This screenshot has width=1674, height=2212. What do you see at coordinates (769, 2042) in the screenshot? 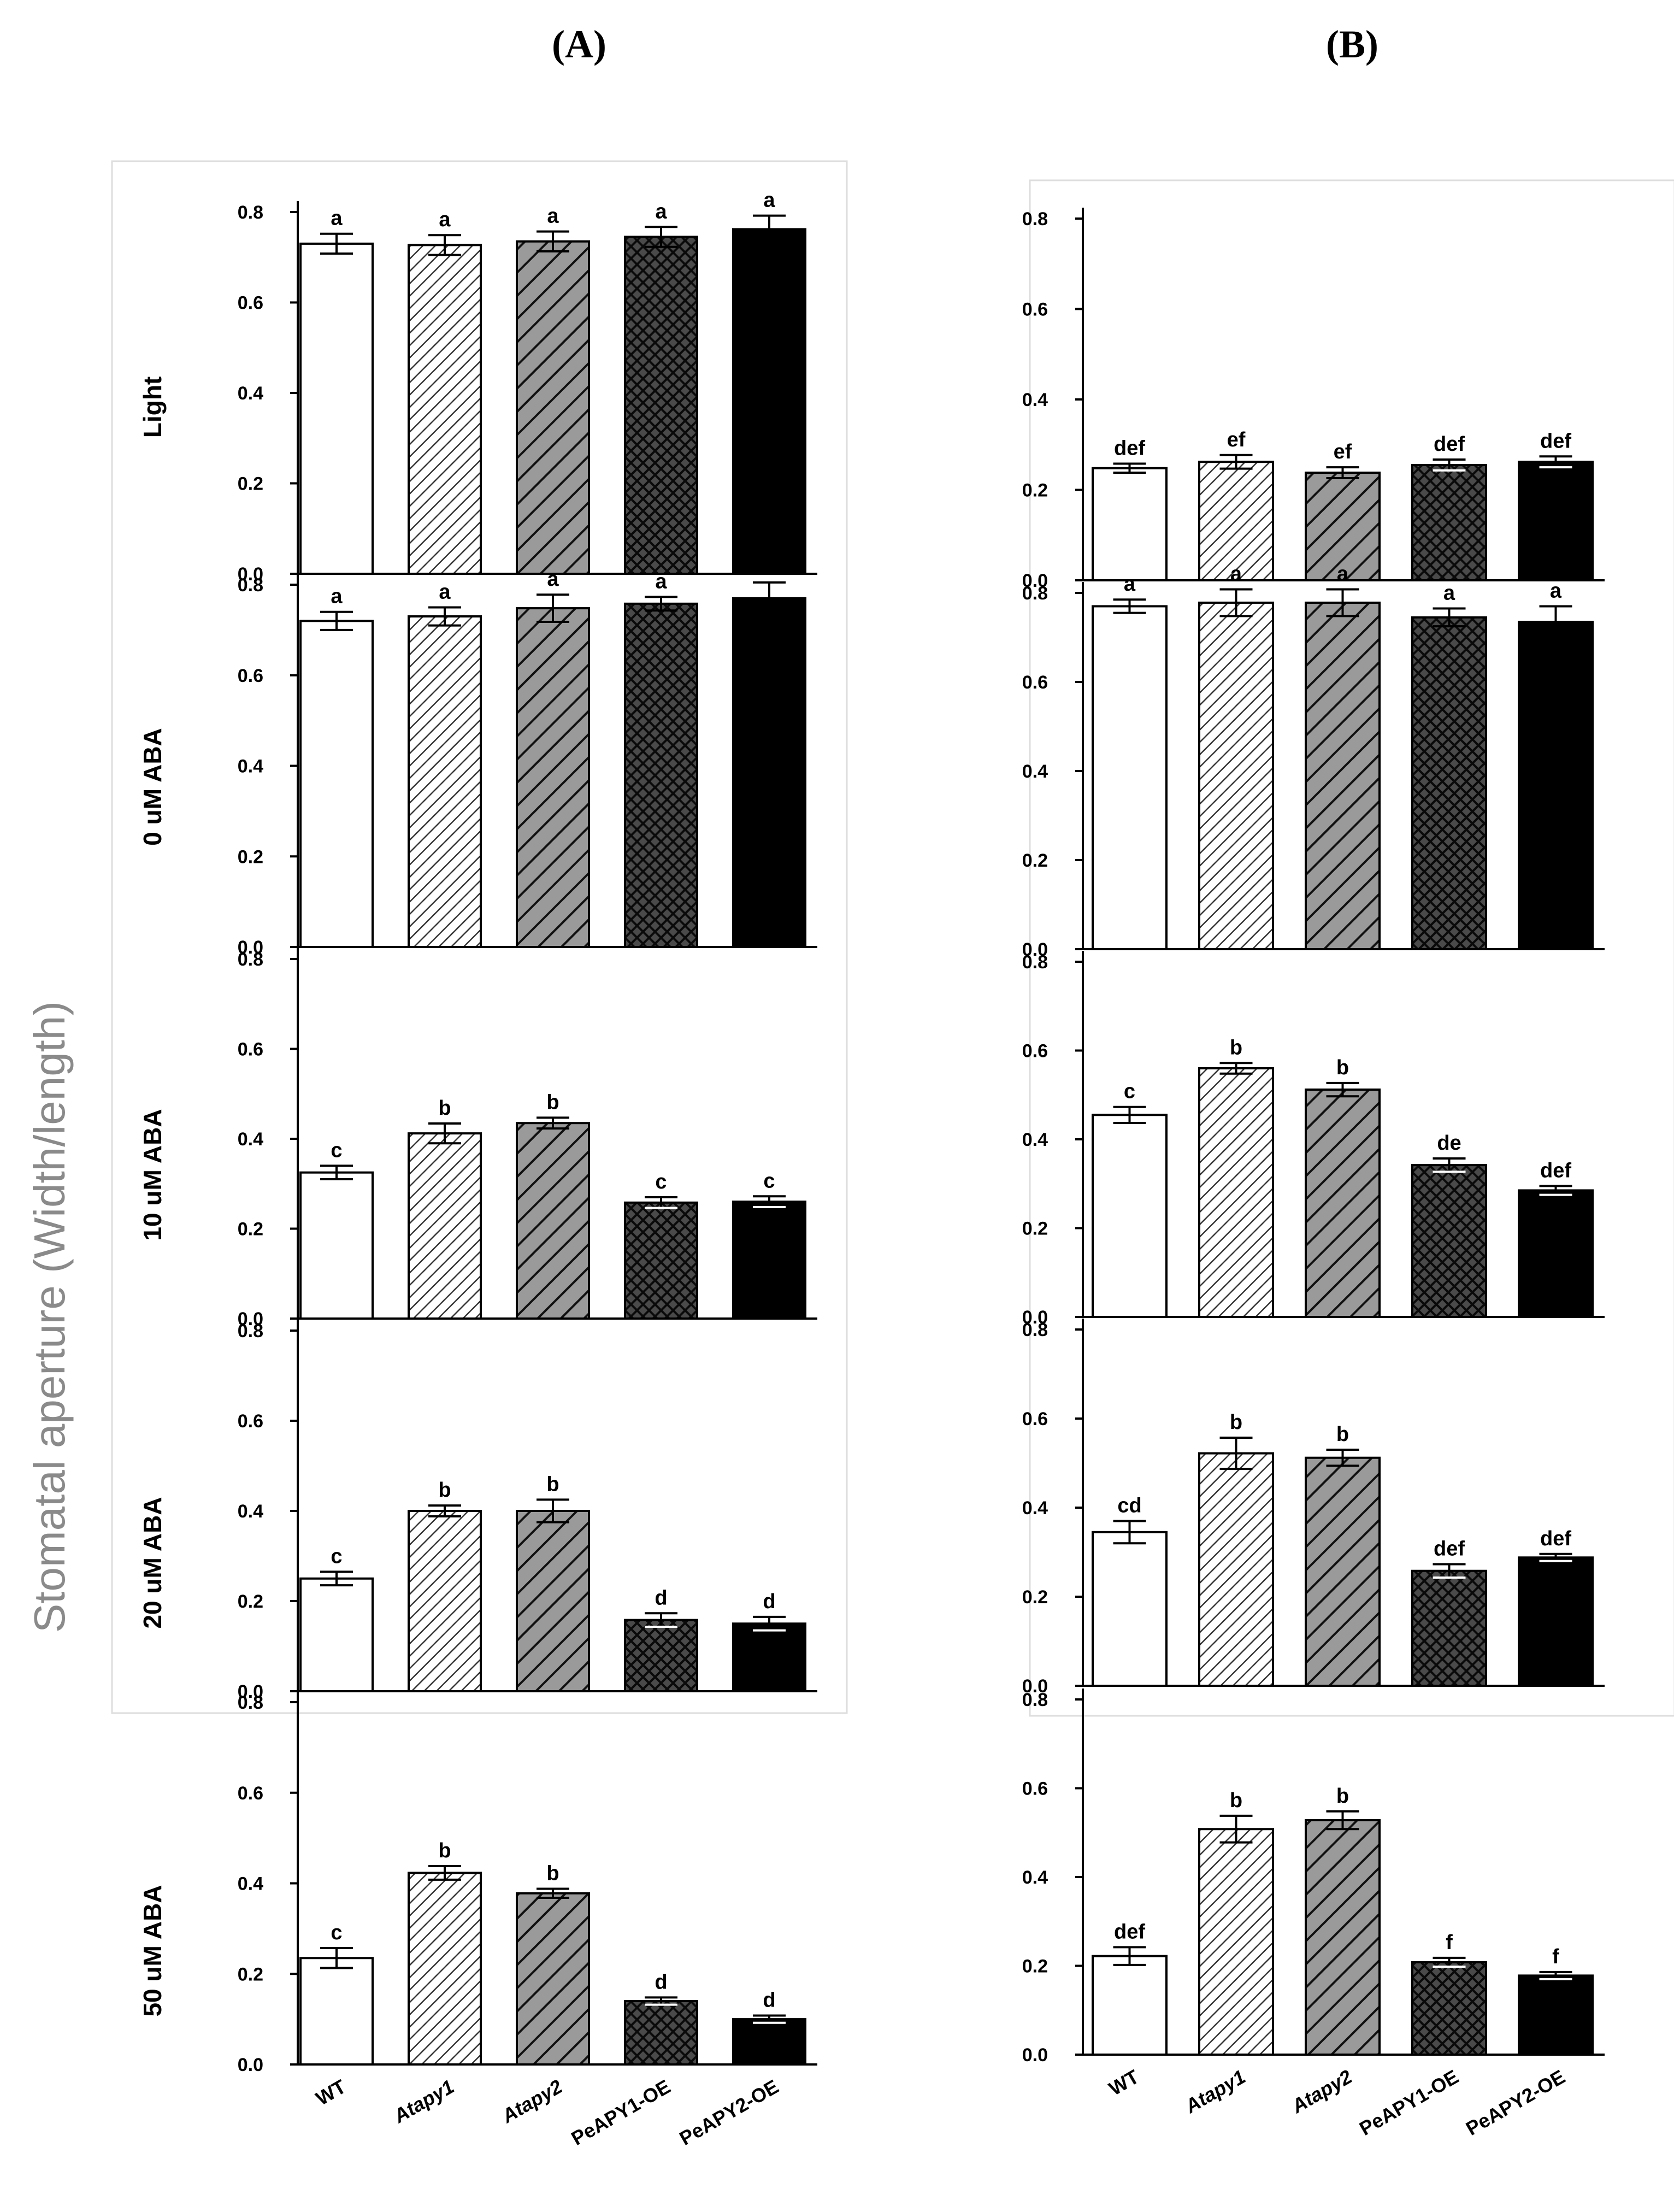
I see `bar-a-50-um-aba-peapy2-oe` at bounding box center [769, 2042].